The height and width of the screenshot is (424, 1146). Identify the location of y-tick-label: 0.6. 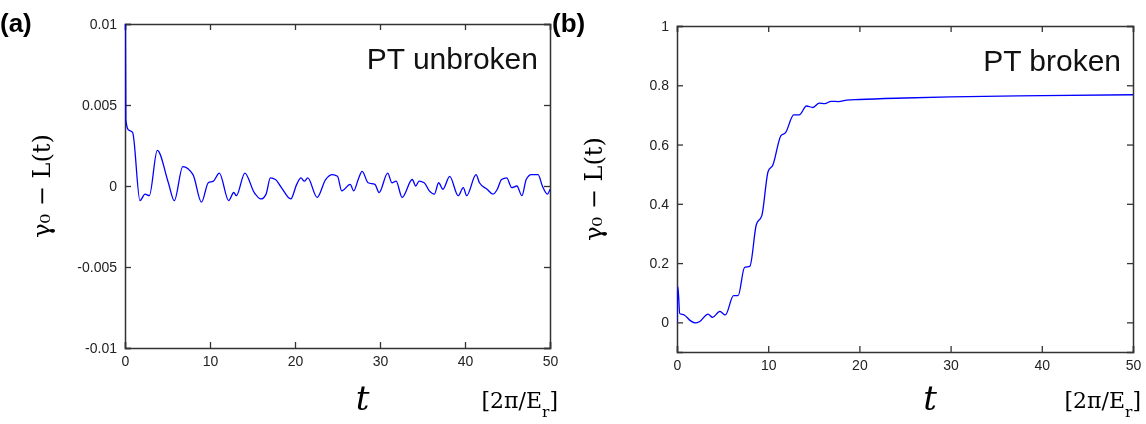
(659, 144).